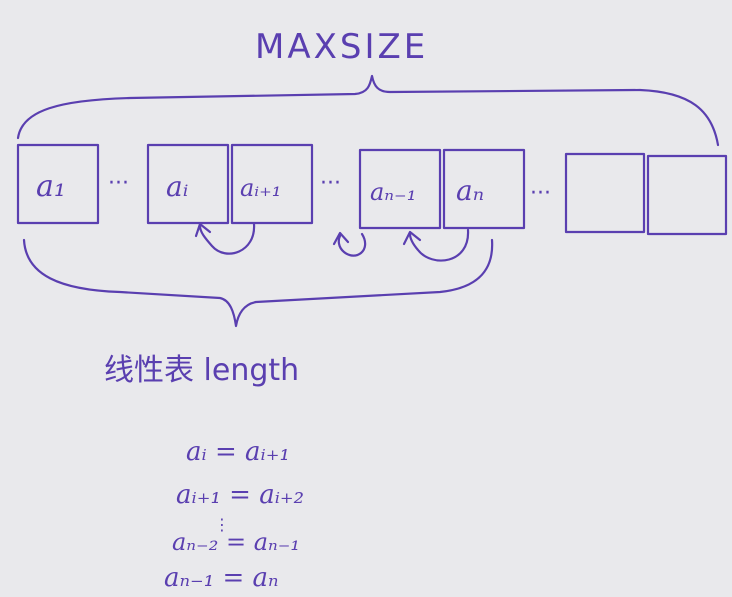  I want to click on length-brace, so click(258, 283).